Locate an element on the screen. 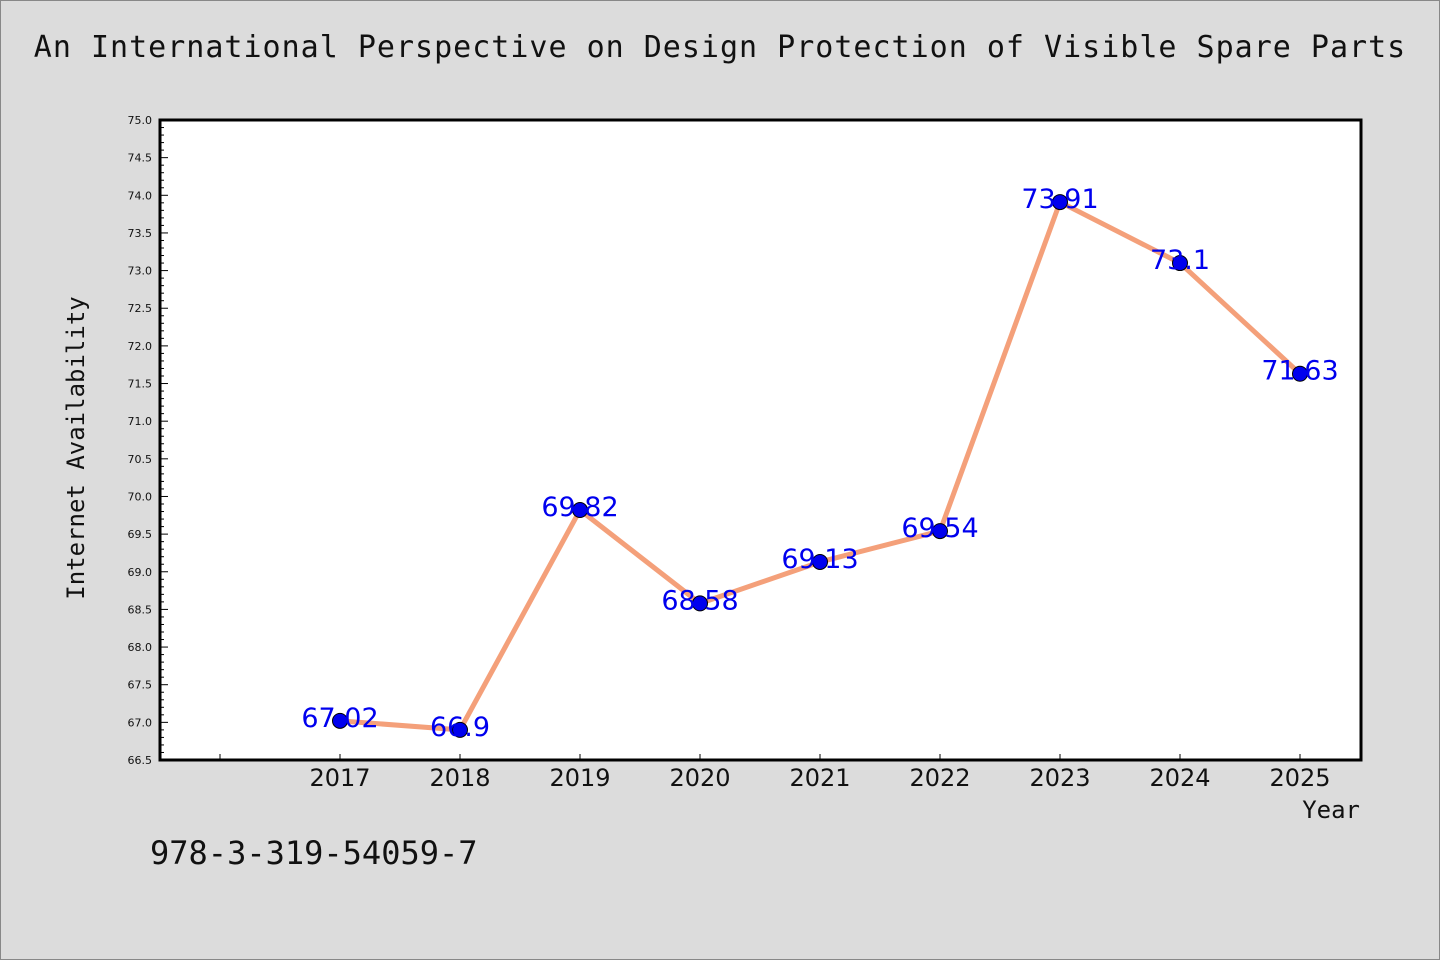 The width and height of the screenshot is (1440, 960). y-tick-label: 72.5 is located at coordinates (140, 308).